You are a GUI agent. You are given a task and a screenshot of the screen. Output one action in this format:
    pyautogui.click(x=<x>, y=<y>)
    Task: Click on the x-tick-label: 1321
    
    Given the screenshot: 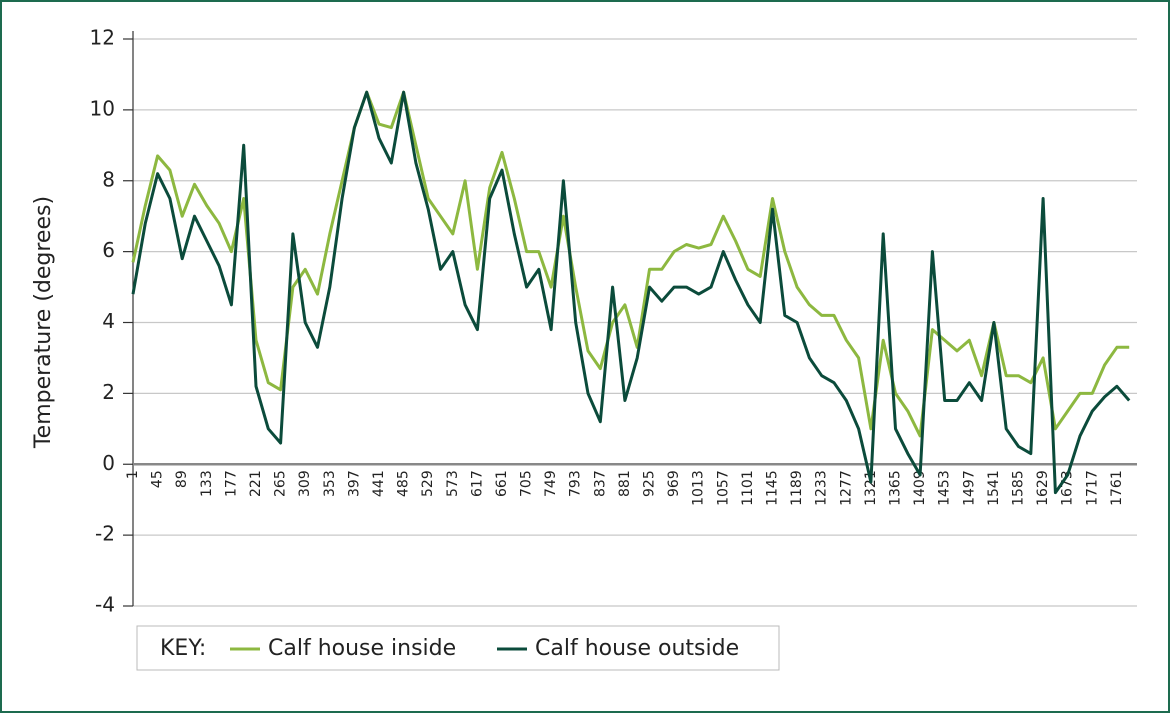 What is the action you would take?
    pyautogui.click(x=871, y=488)
    